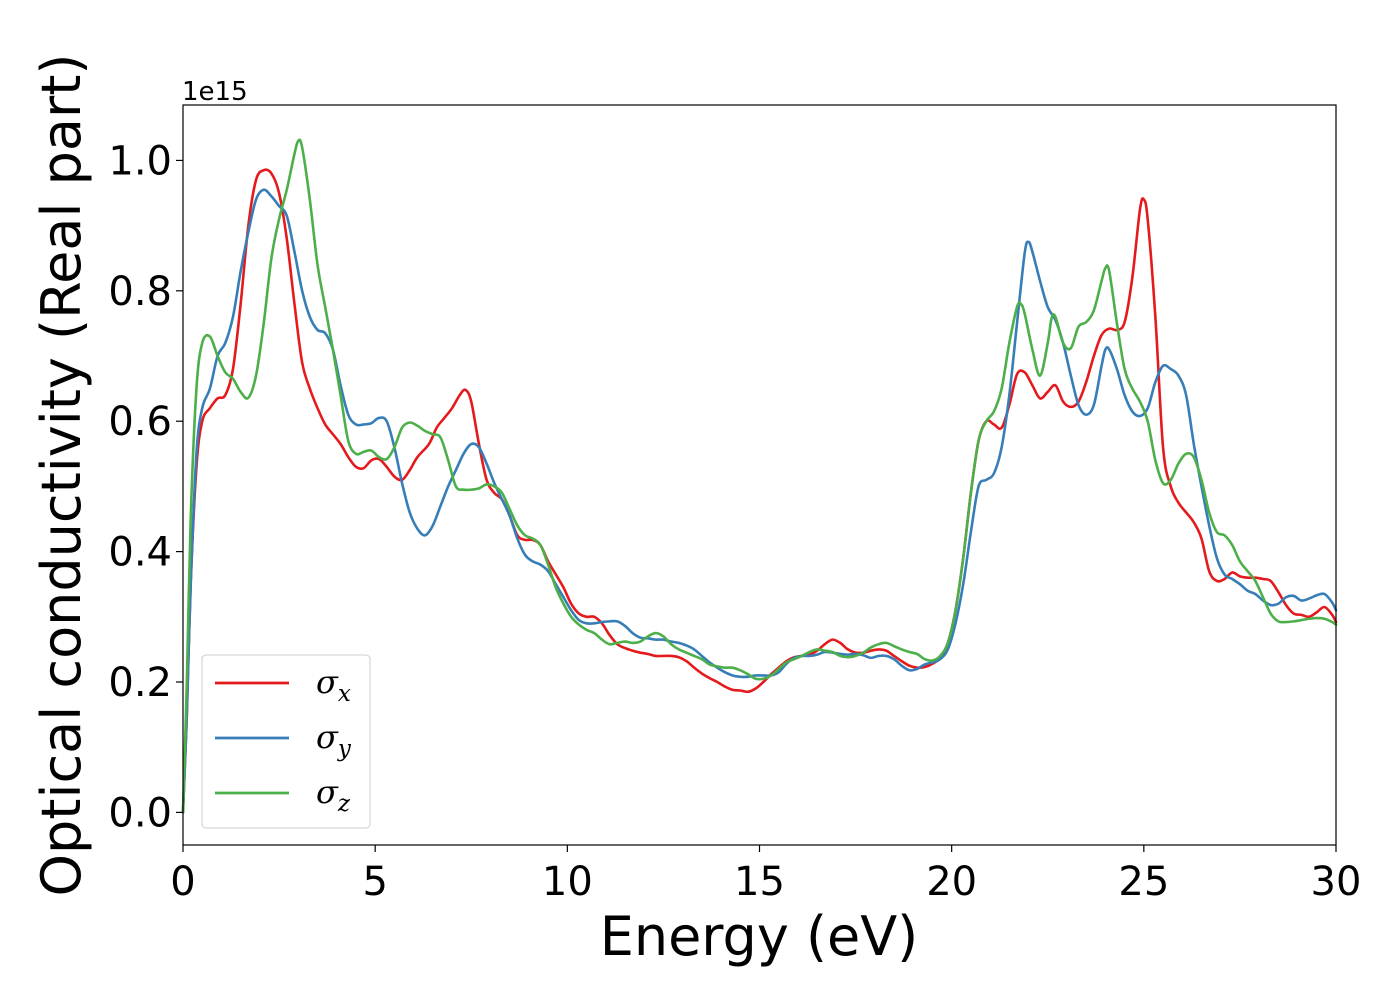  Describe the element at coordinates (140, 292) in the screenshot. I see `y-tick-label: 0.8` at that location.